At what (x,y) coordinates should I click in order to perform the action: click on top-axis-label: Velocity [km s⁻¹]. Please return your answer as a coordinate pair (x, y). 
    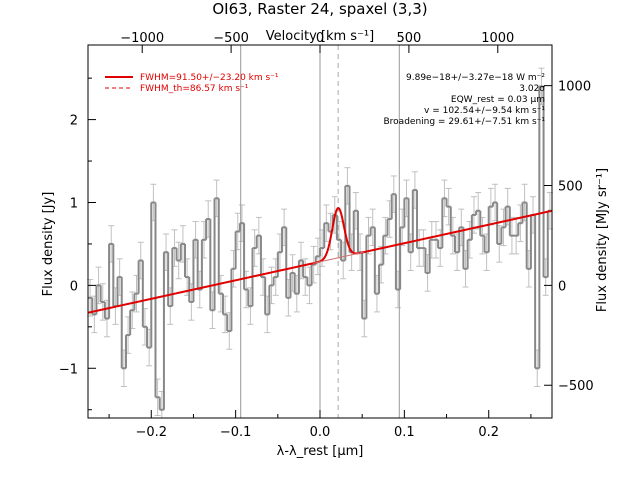
    Looking at the image, I should click on (320, 36).